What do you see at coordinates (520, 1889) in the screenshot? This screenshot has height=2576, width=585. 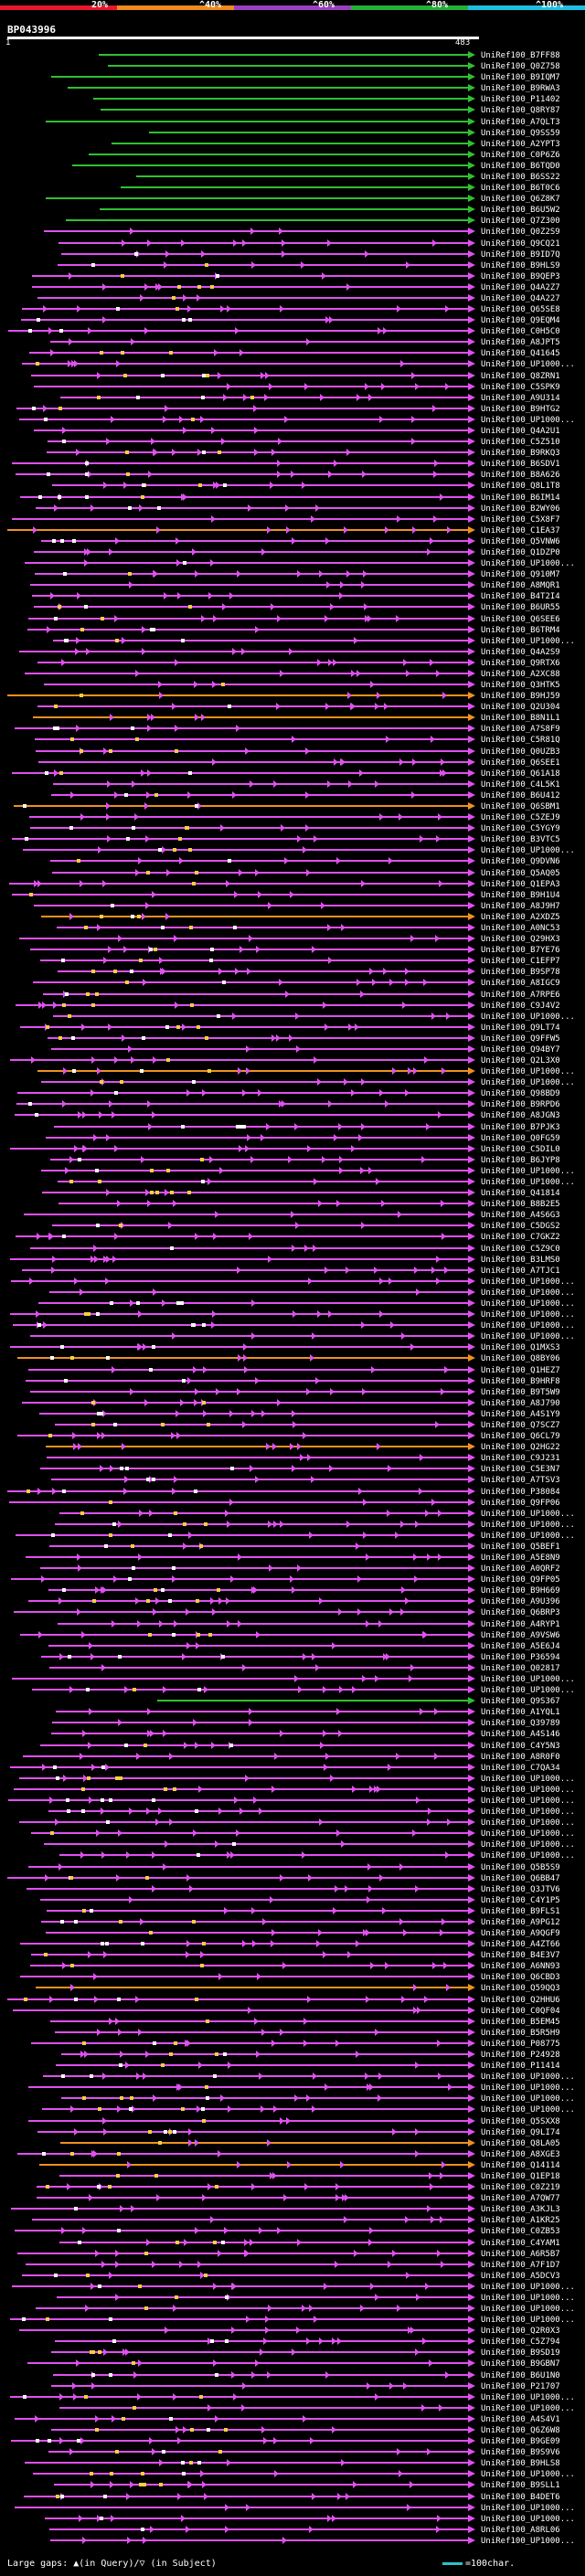 I see `hit-label-link: UniRef100_Q3JTV6` at bounding box center [520, 1889].